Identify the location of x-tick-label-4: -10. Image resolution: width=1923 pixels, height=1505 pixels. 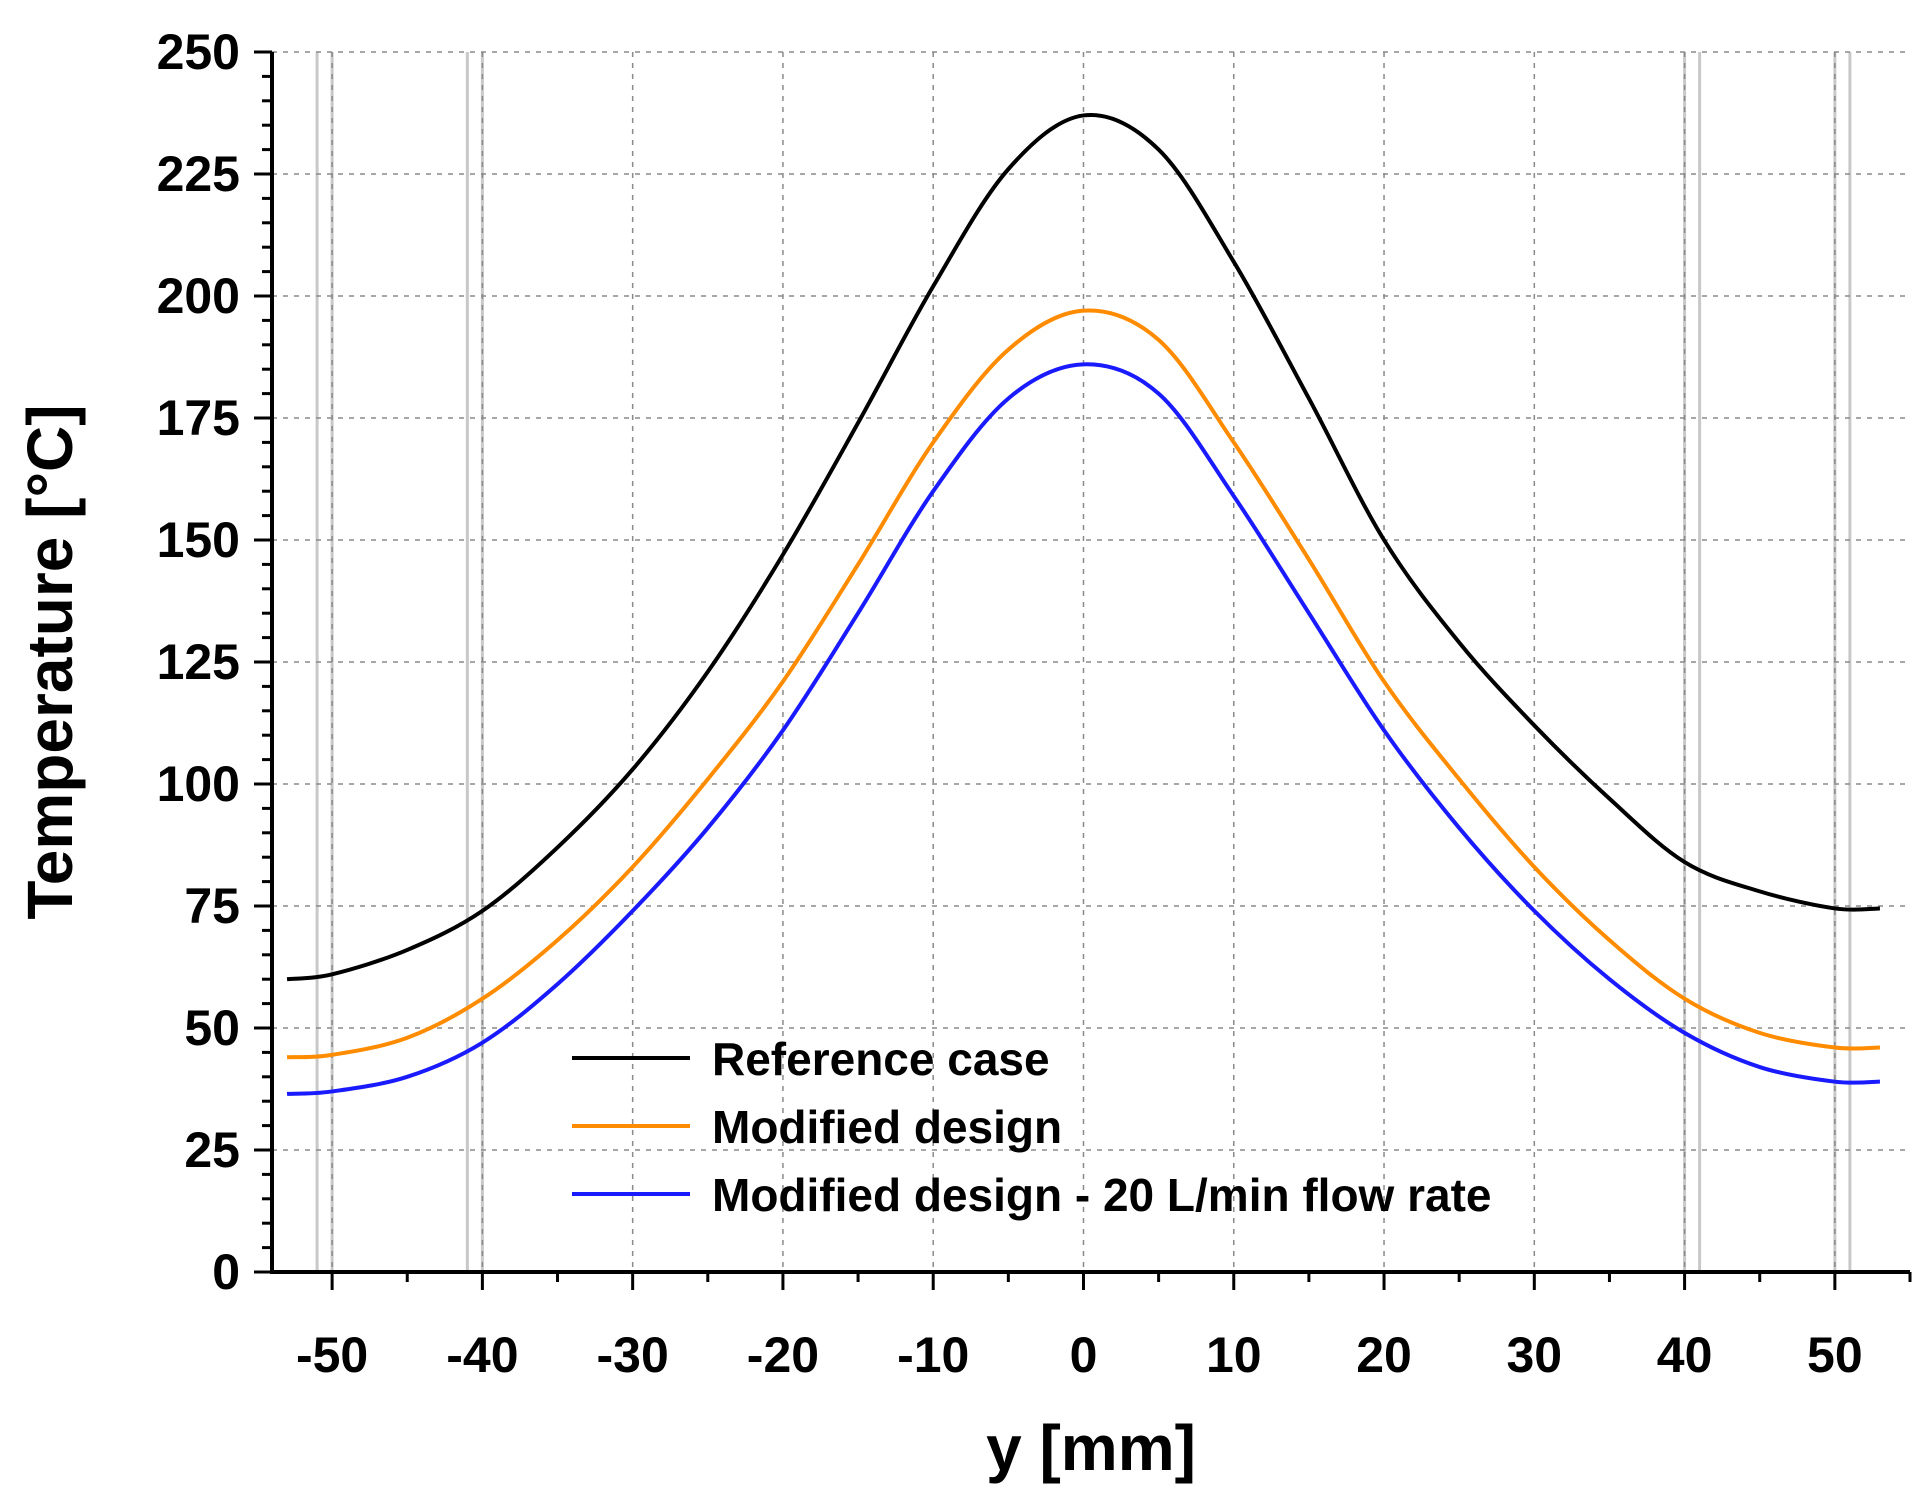
(933, 1355).